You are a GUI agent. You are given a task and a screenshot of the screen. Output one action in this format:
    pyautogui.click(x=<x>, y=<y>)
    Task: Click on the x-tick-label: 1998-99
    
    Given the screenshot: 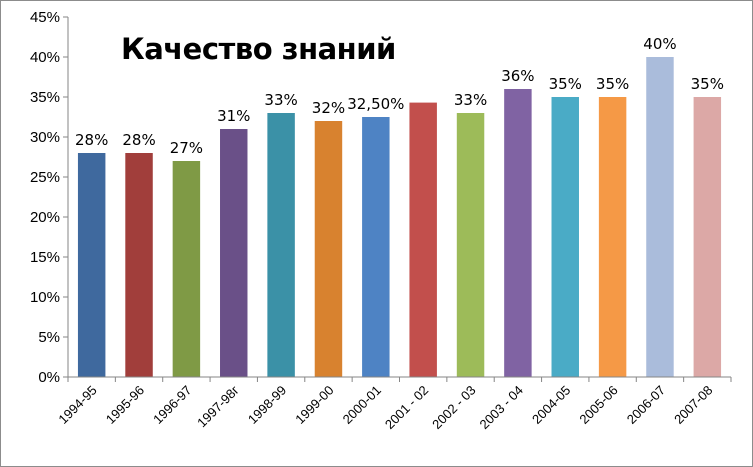 What is the action you would take?
    pyautogui.click(x=267, y=405)
    